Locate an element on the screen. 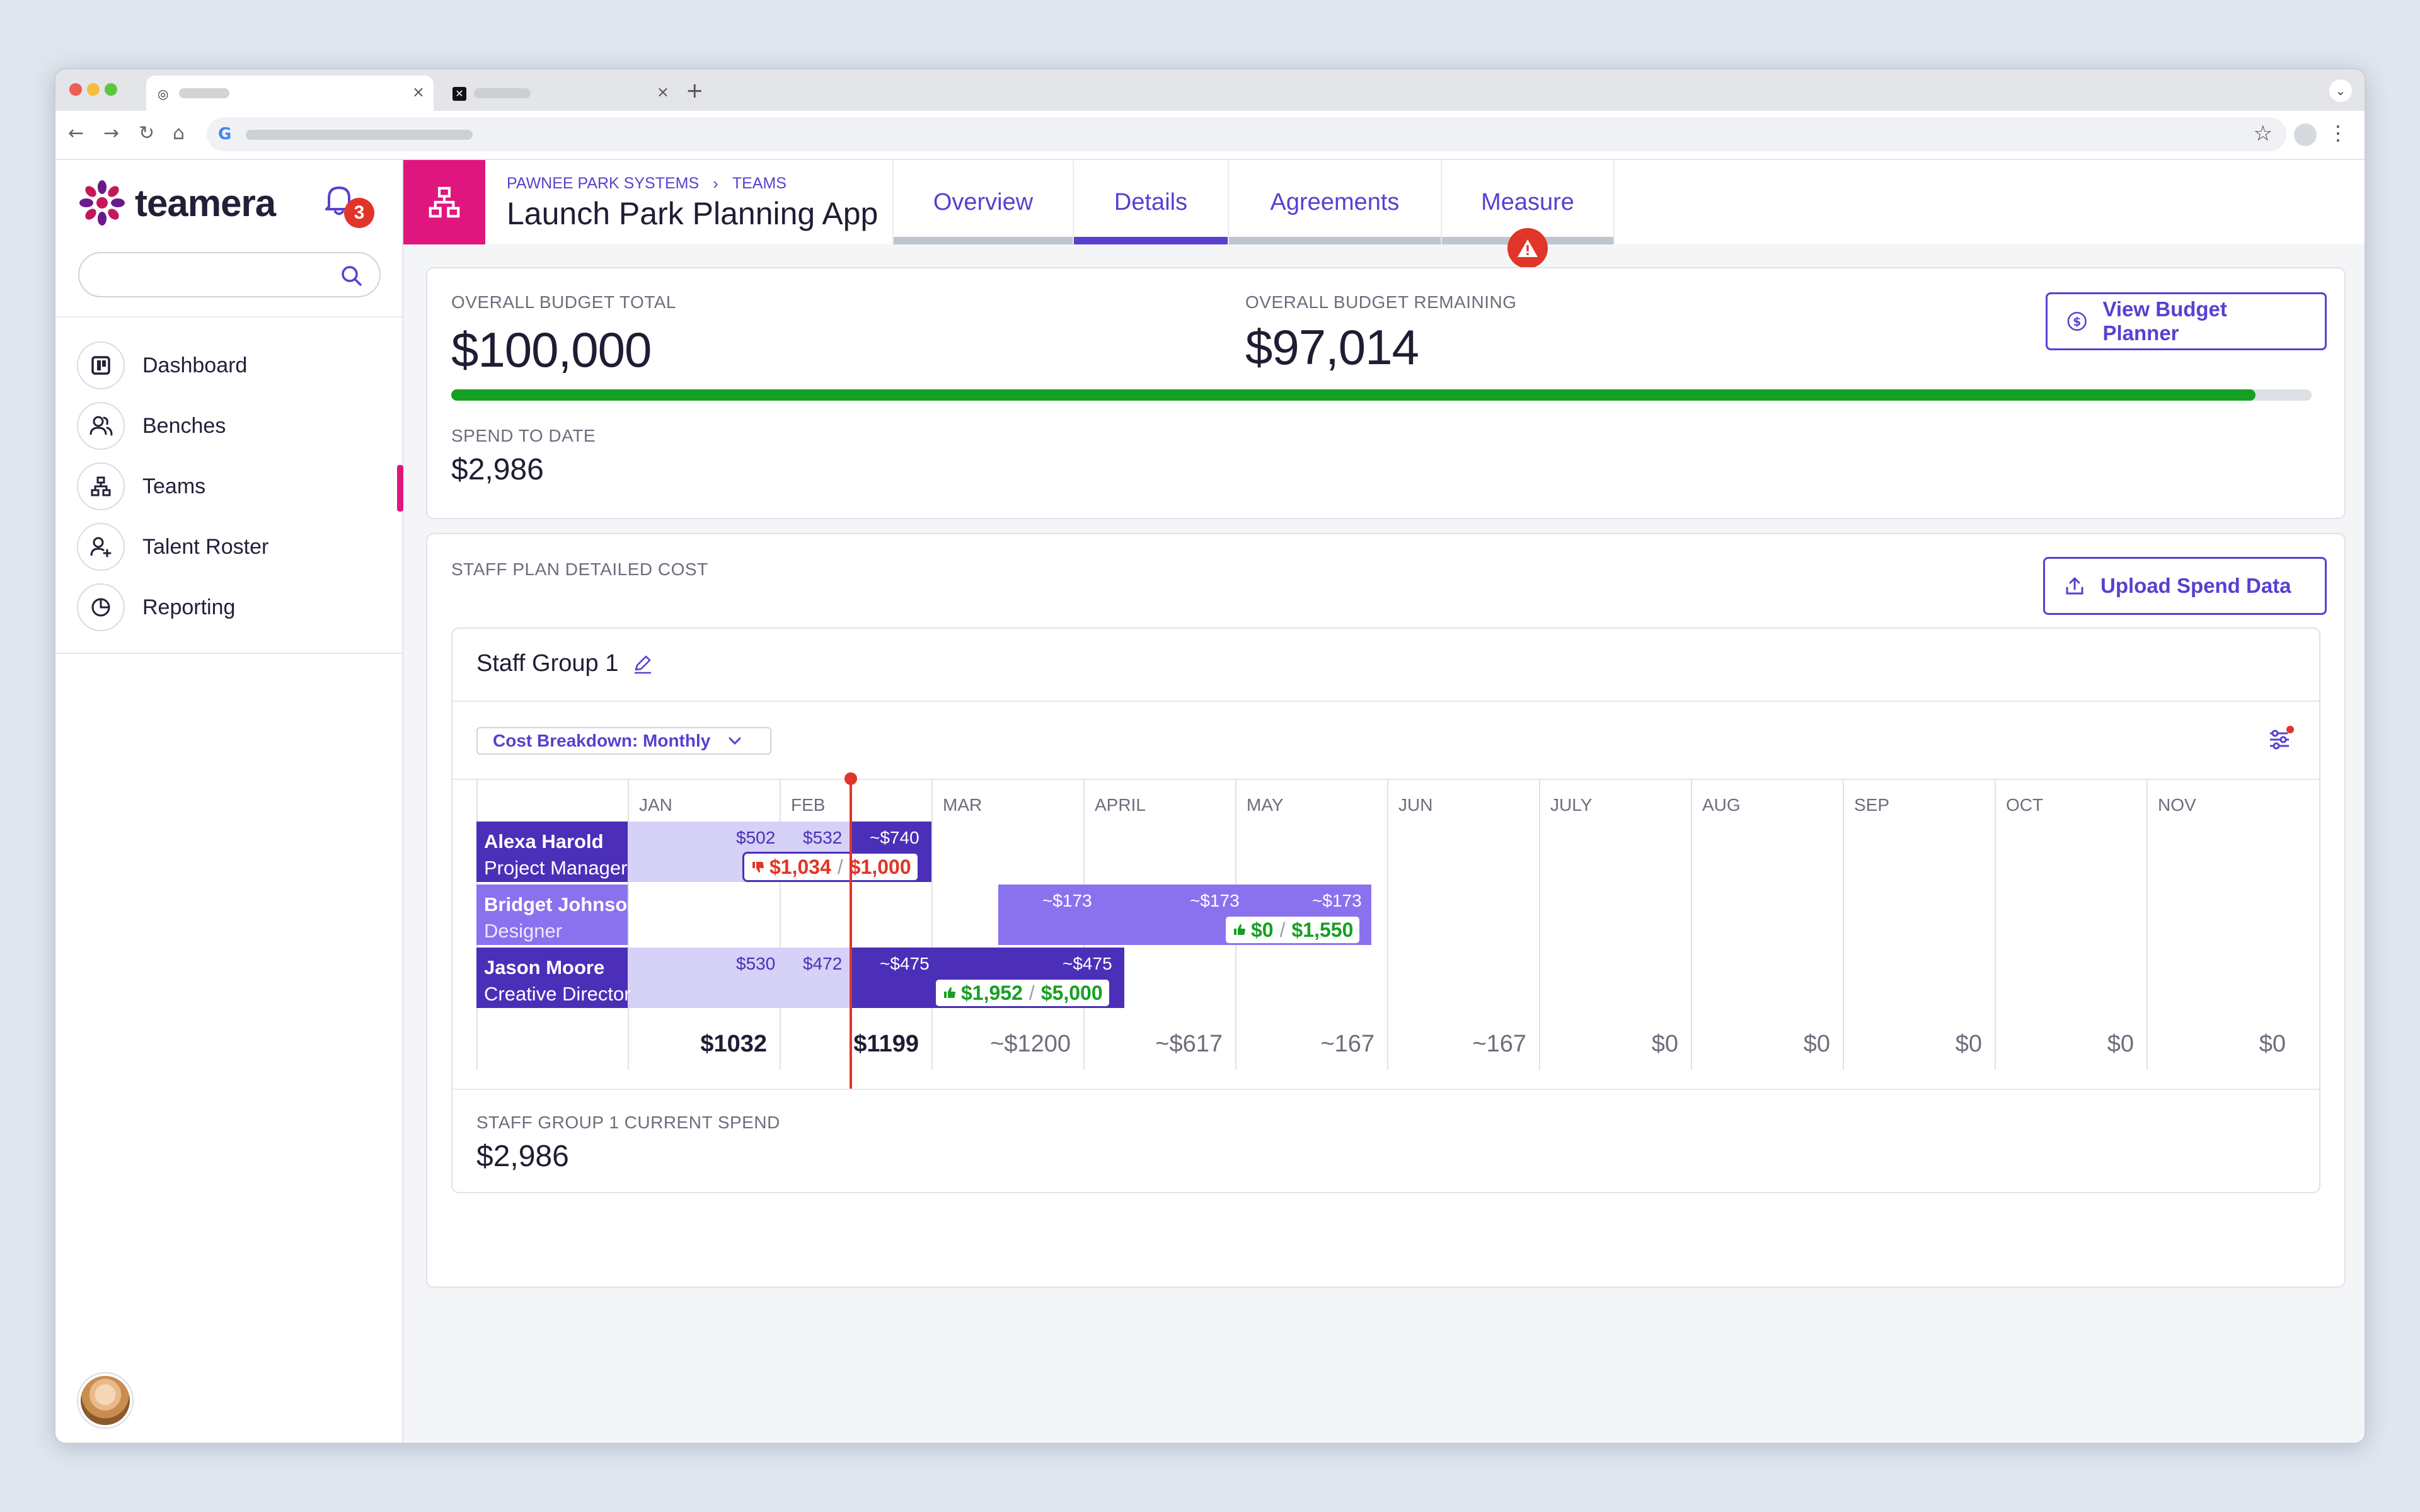  sidebar-item-label: Teams is located at coordinates (174, 486).